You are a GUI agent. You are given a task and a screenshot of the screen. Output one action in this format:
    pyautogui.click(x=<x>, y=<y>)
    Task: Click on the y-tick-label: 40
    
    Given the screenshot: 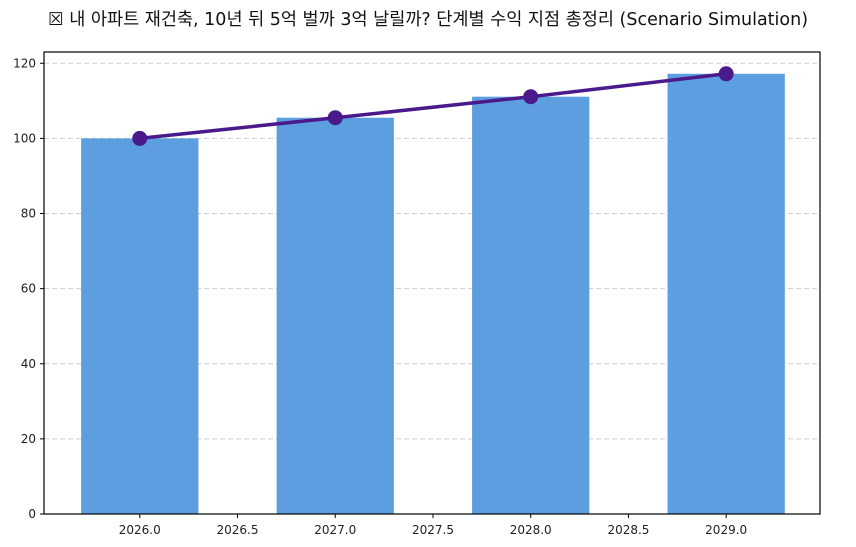 What is the action you would take?
    pyautogui.click(x=28, y=364)
    